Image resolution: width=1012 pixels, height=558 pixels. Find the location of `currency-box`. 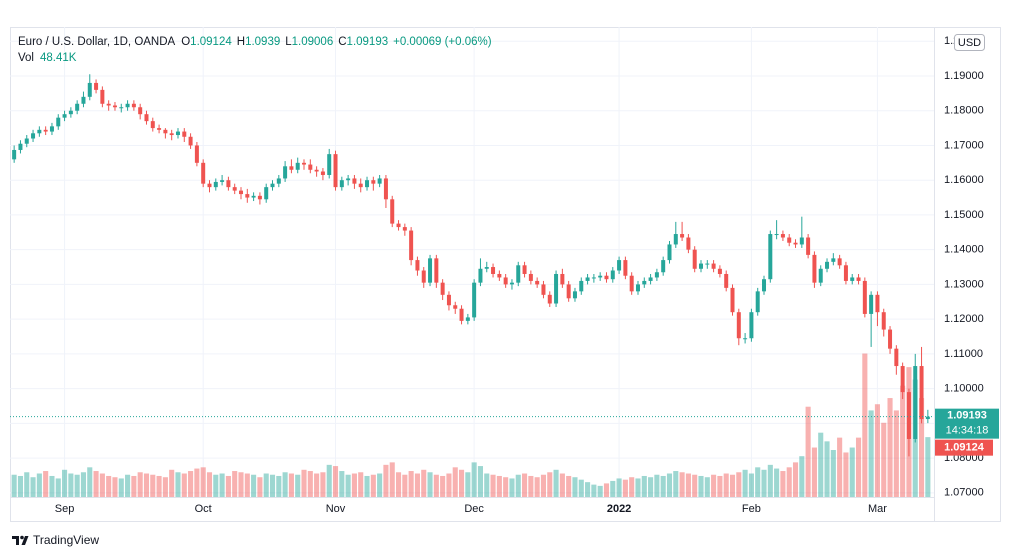

currency-box is located at coordinates (969, 42).